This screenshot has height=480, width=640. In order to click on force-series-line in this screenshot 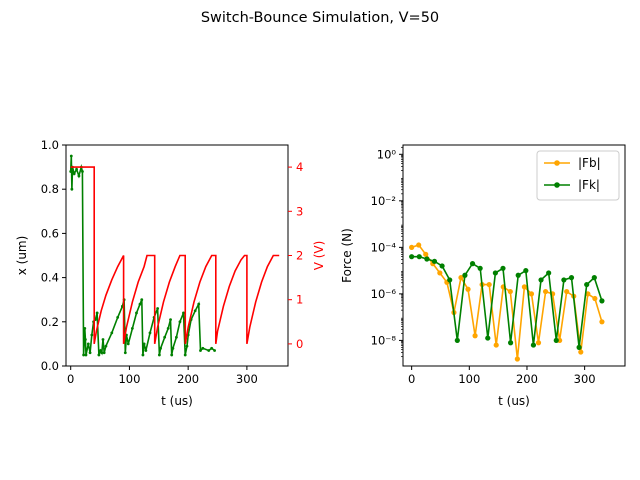, I will do `click(507, 301)`.